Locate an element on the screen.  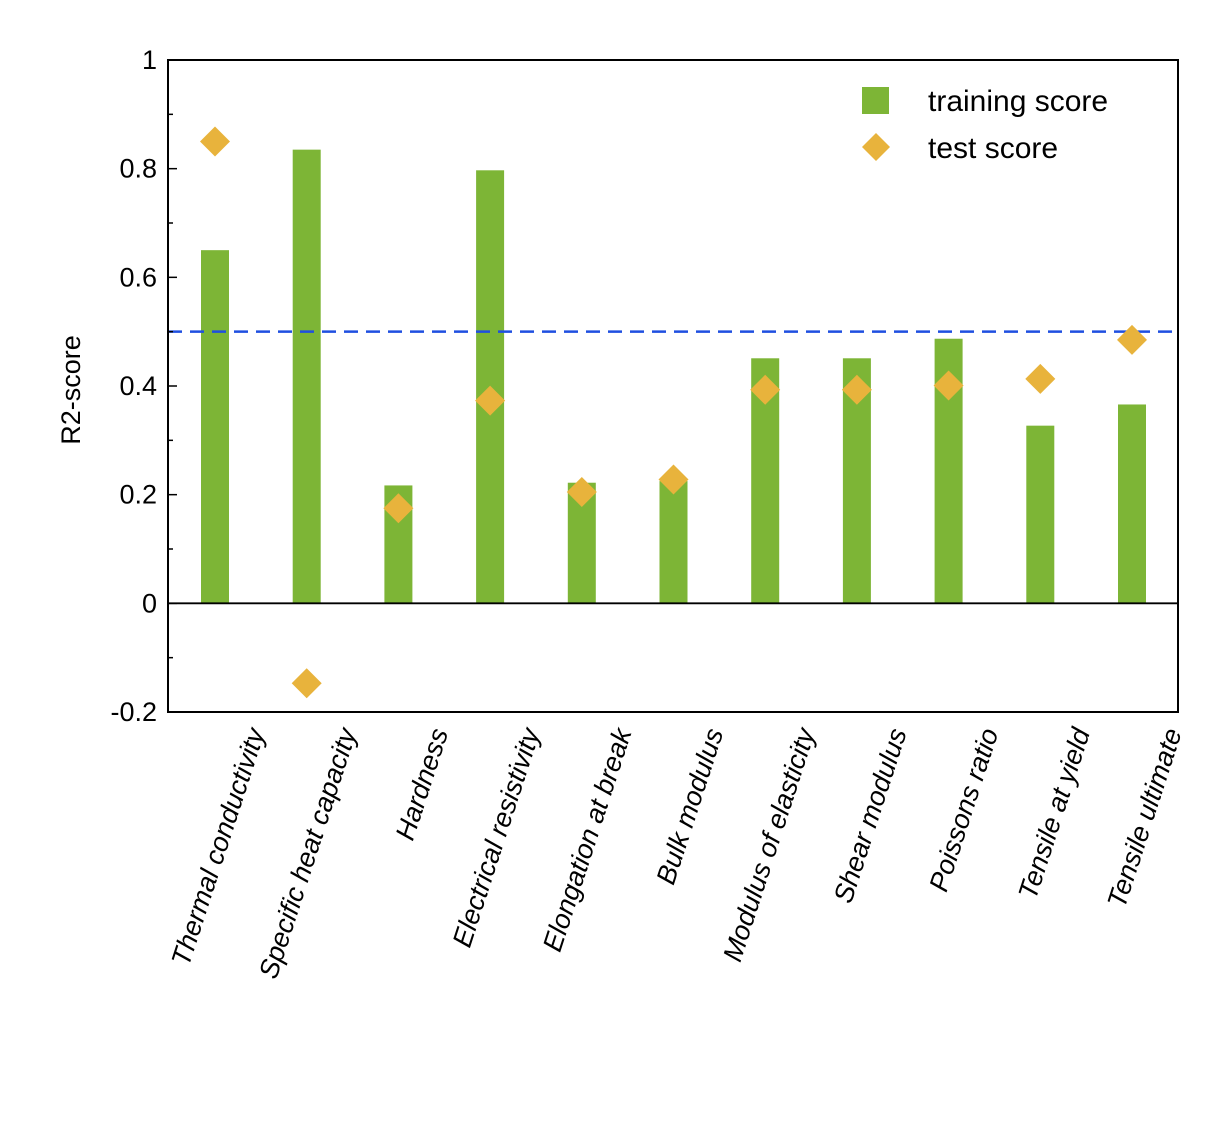
y-tick-label: 0 is located at coordinates (149, 603).